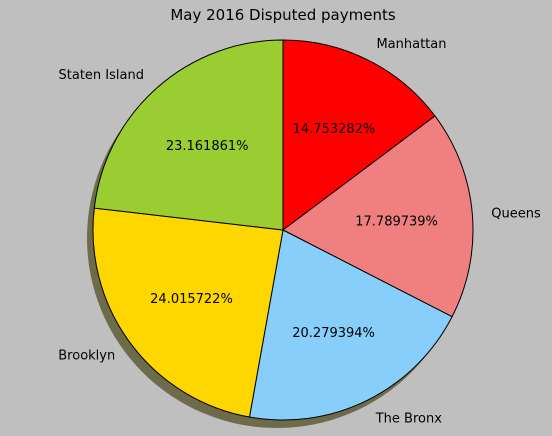  Describe the element at coordinates (333, 333) in the screenshot. I see `slice-value-the-bronx: 20.279394%` at that location.